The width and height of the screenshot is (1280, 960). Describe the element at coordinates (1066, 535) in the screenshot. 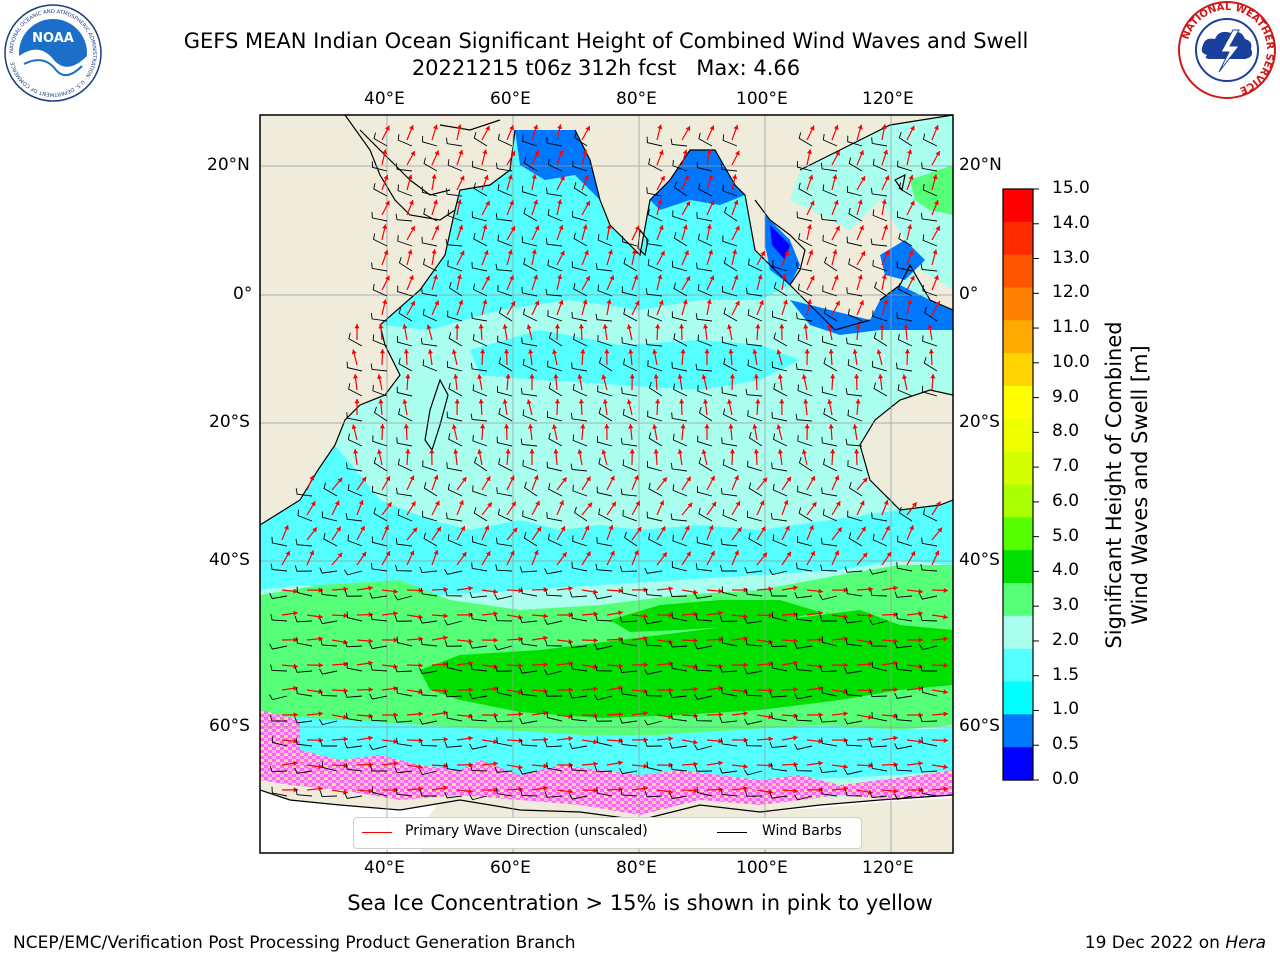

I see `colorbar-tick-label: 5.0` at that location.